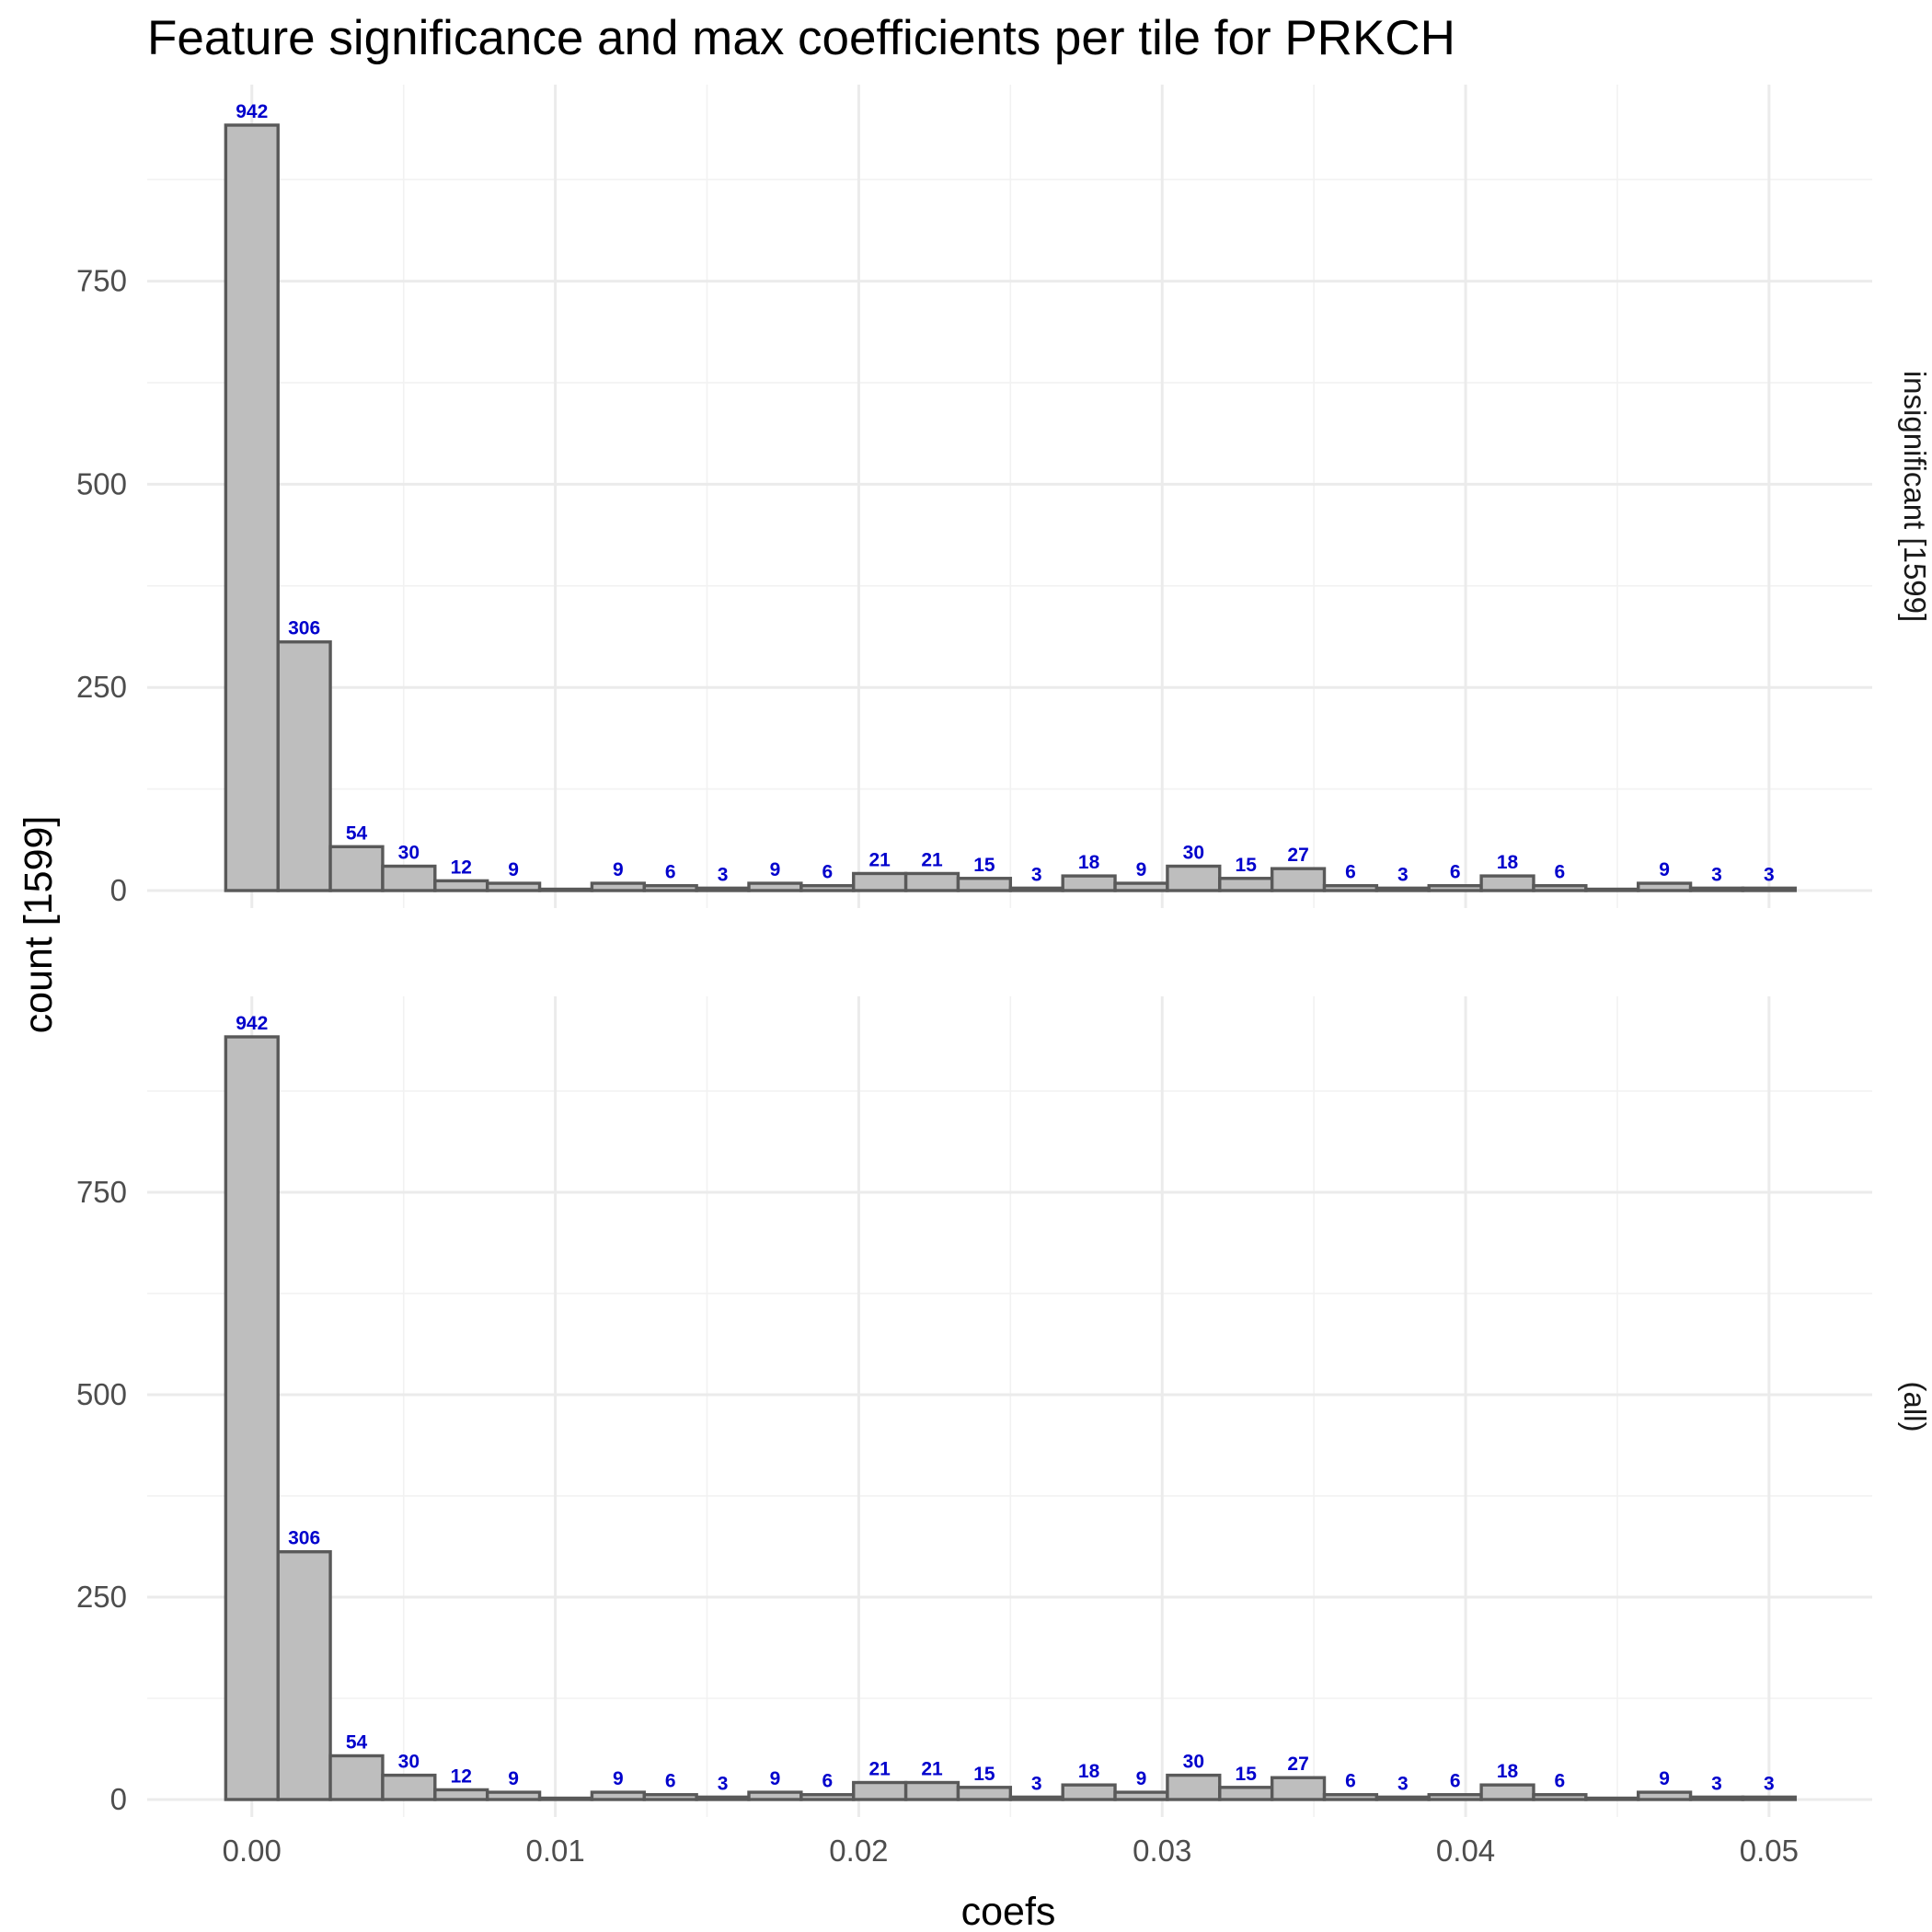 The image size is (1932, 1932). I want to click on x-tick-label: 0.01, so click(554, 1851).